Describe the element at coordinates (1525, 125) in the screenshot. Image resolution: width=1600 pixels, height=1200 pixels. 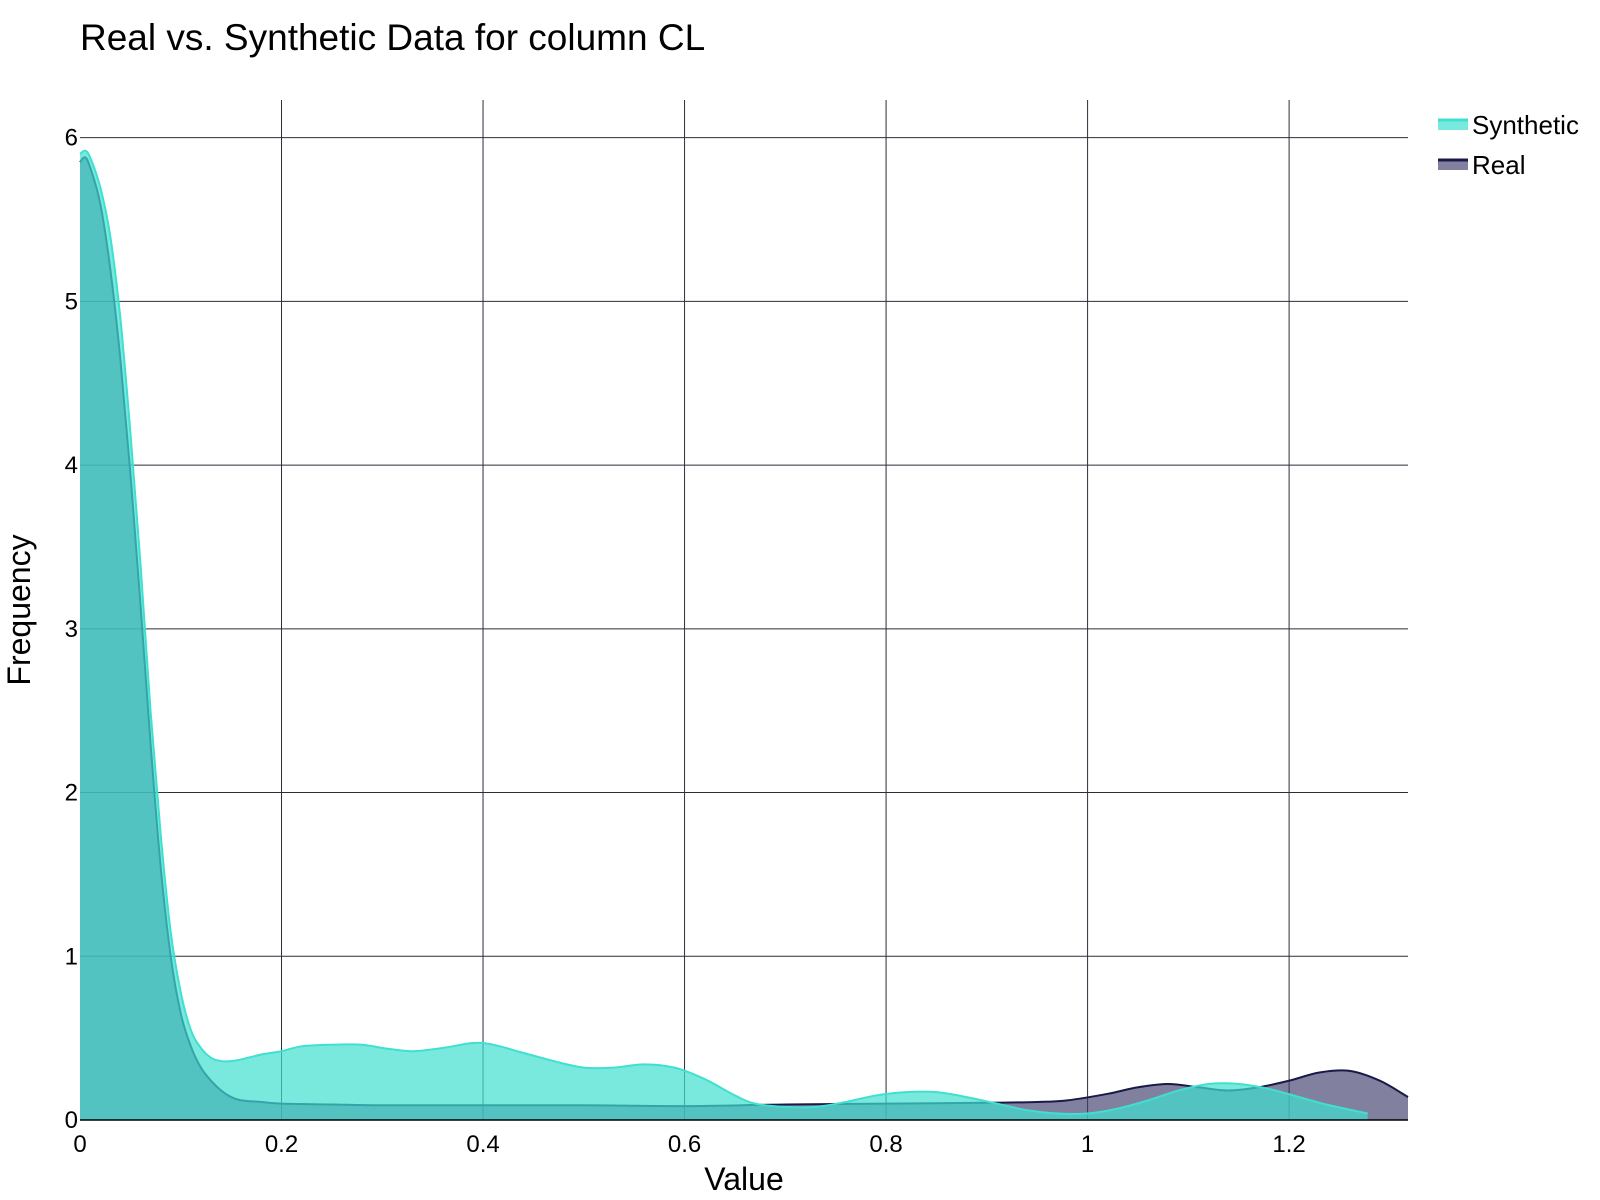
I see `legend-label-synthetic: Synthetic` at that location.